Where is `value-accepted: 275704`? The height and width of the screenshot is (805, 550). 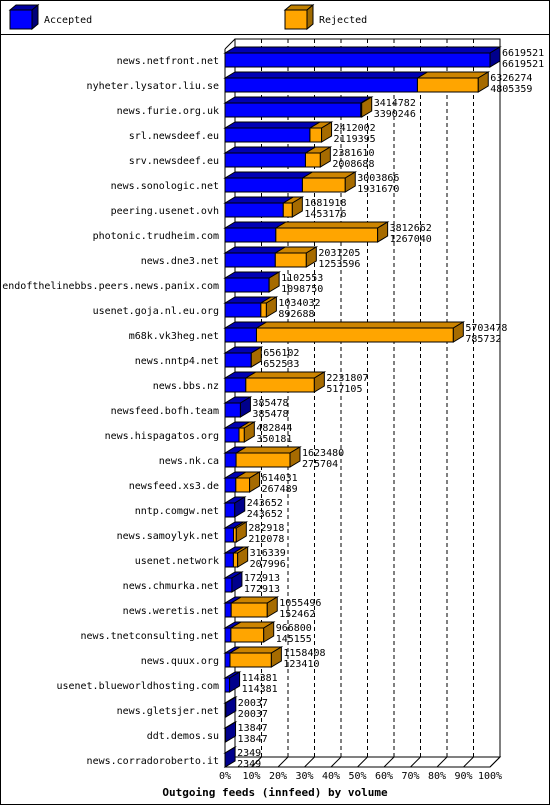 value-accepted: 275704 is located at coordinates (320, 464).